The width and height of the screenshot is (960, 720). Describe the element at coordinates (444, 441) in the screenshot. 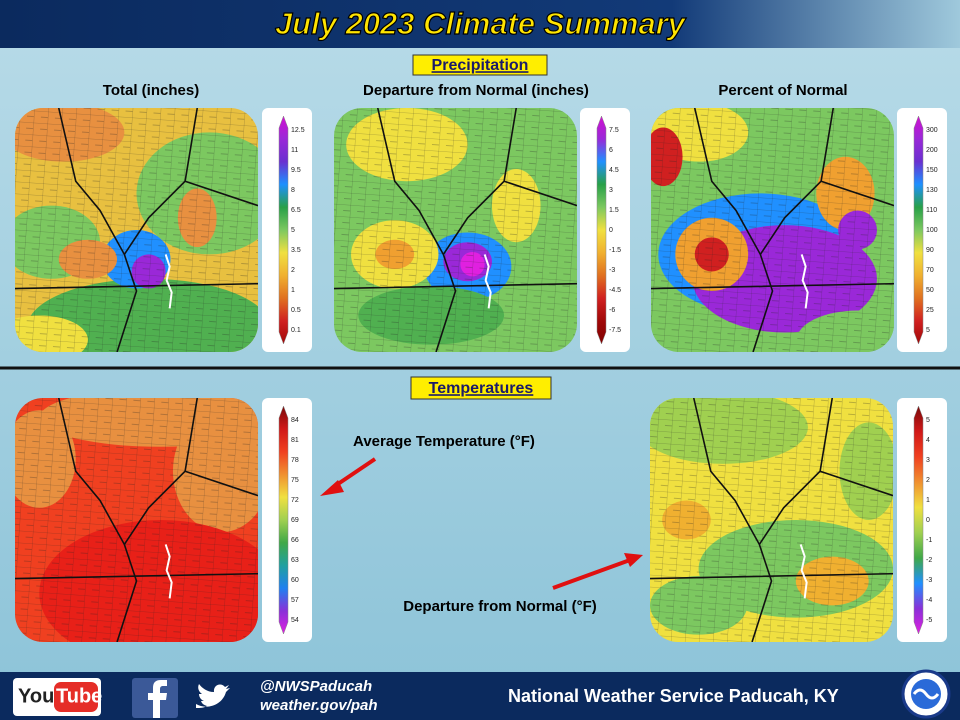

I see `panel-title: Average Temperature (°F)` at that location.